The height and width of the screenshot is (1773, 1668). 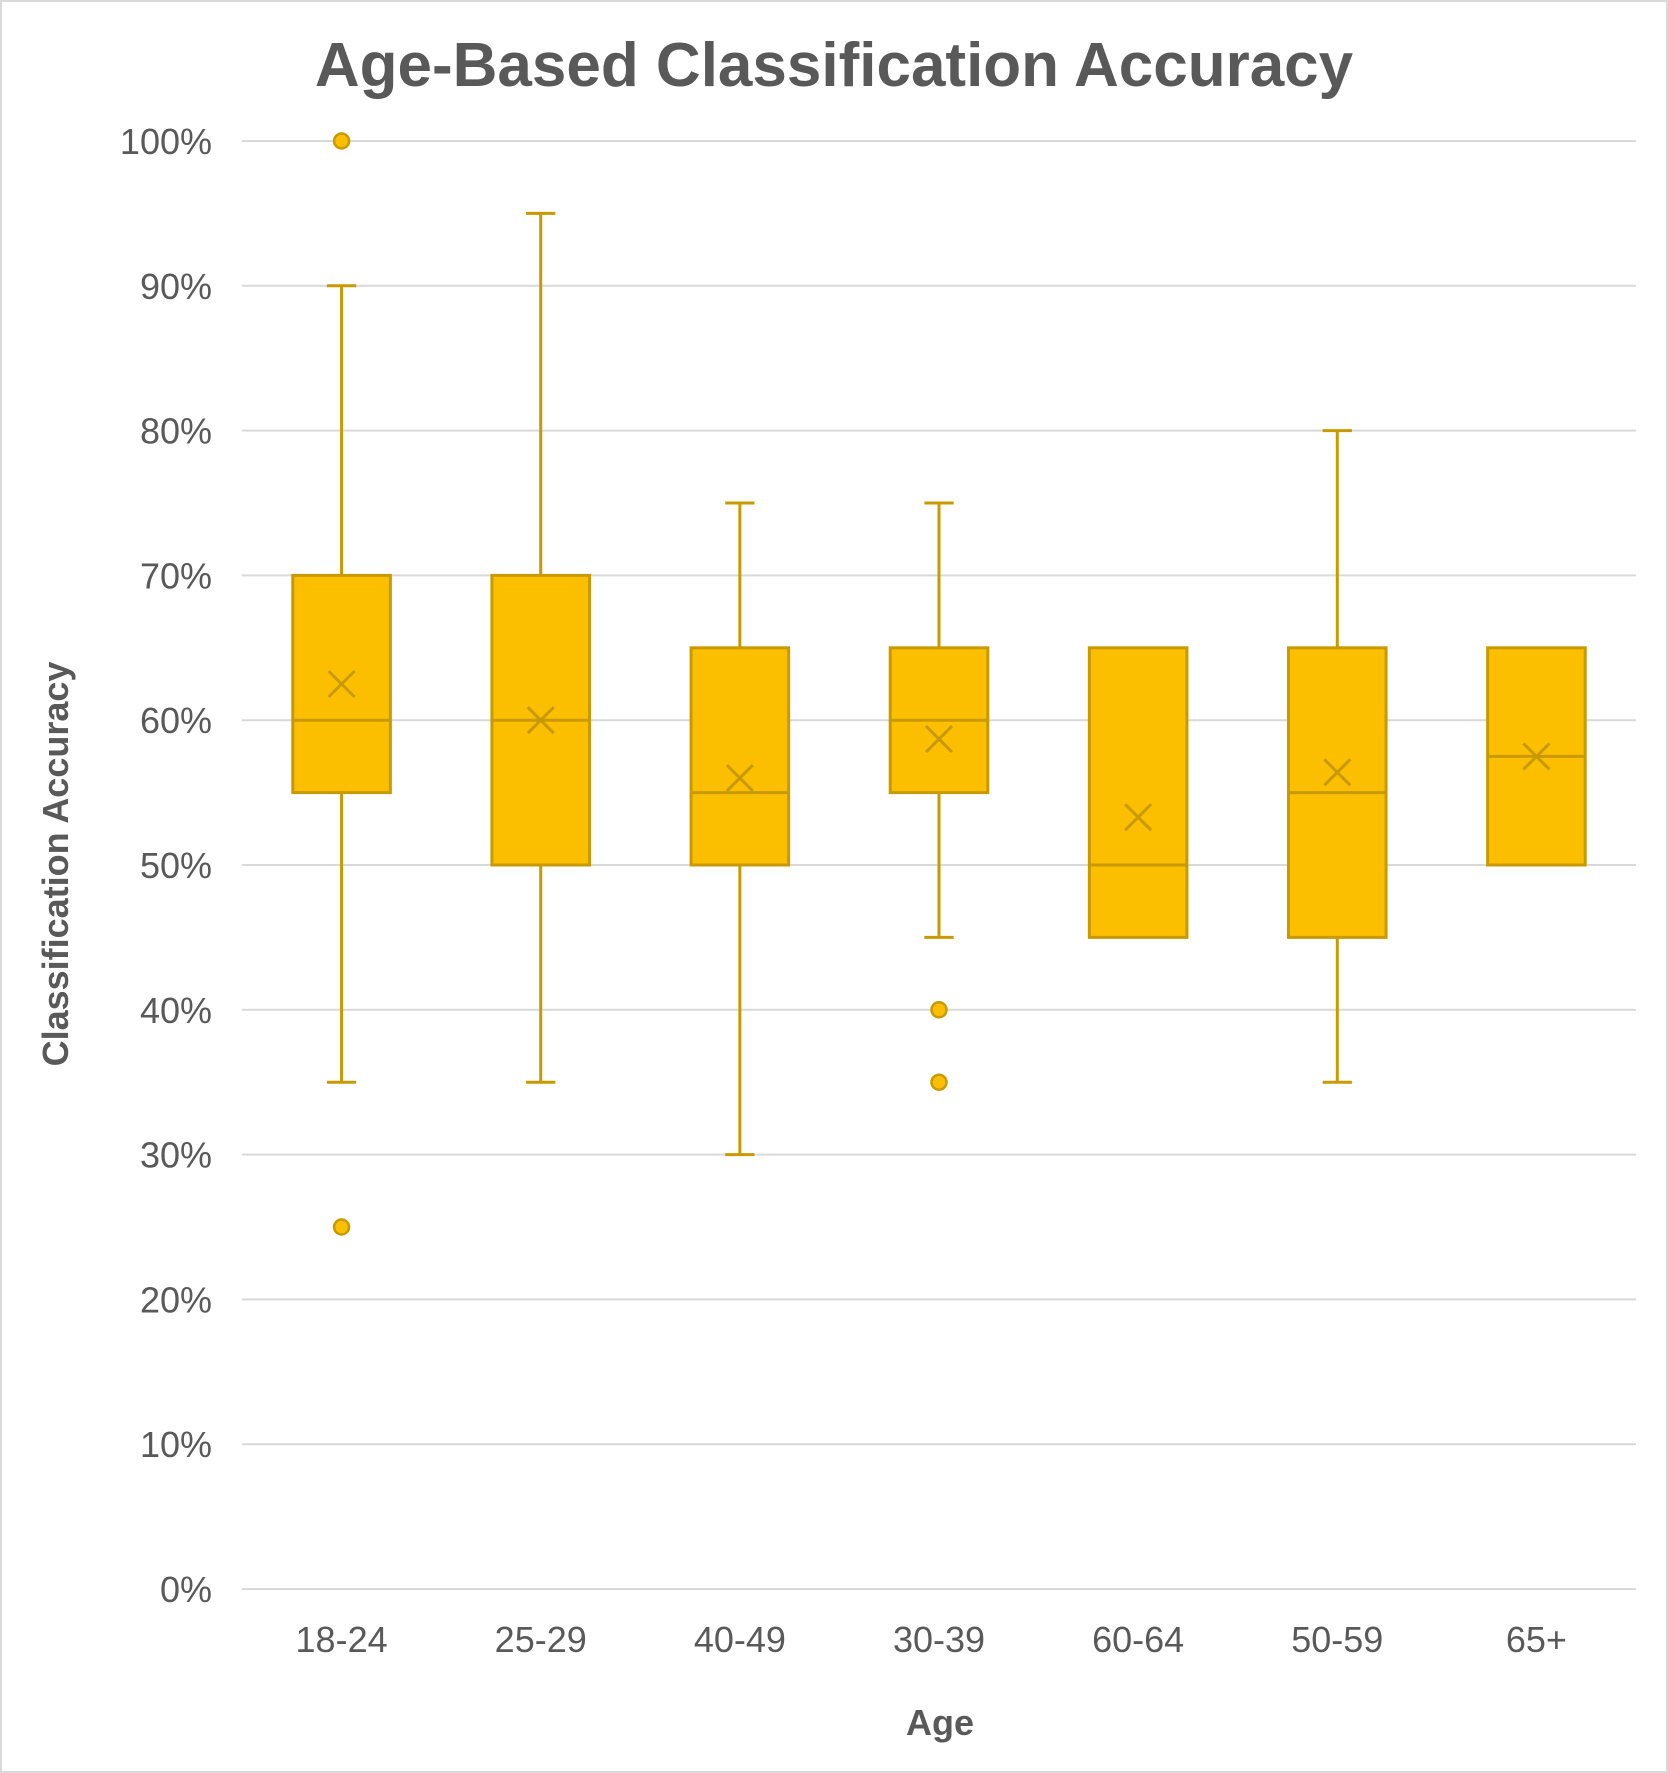 I want to click on x-tick-label: 30-39, so click(x=939, y=1639).